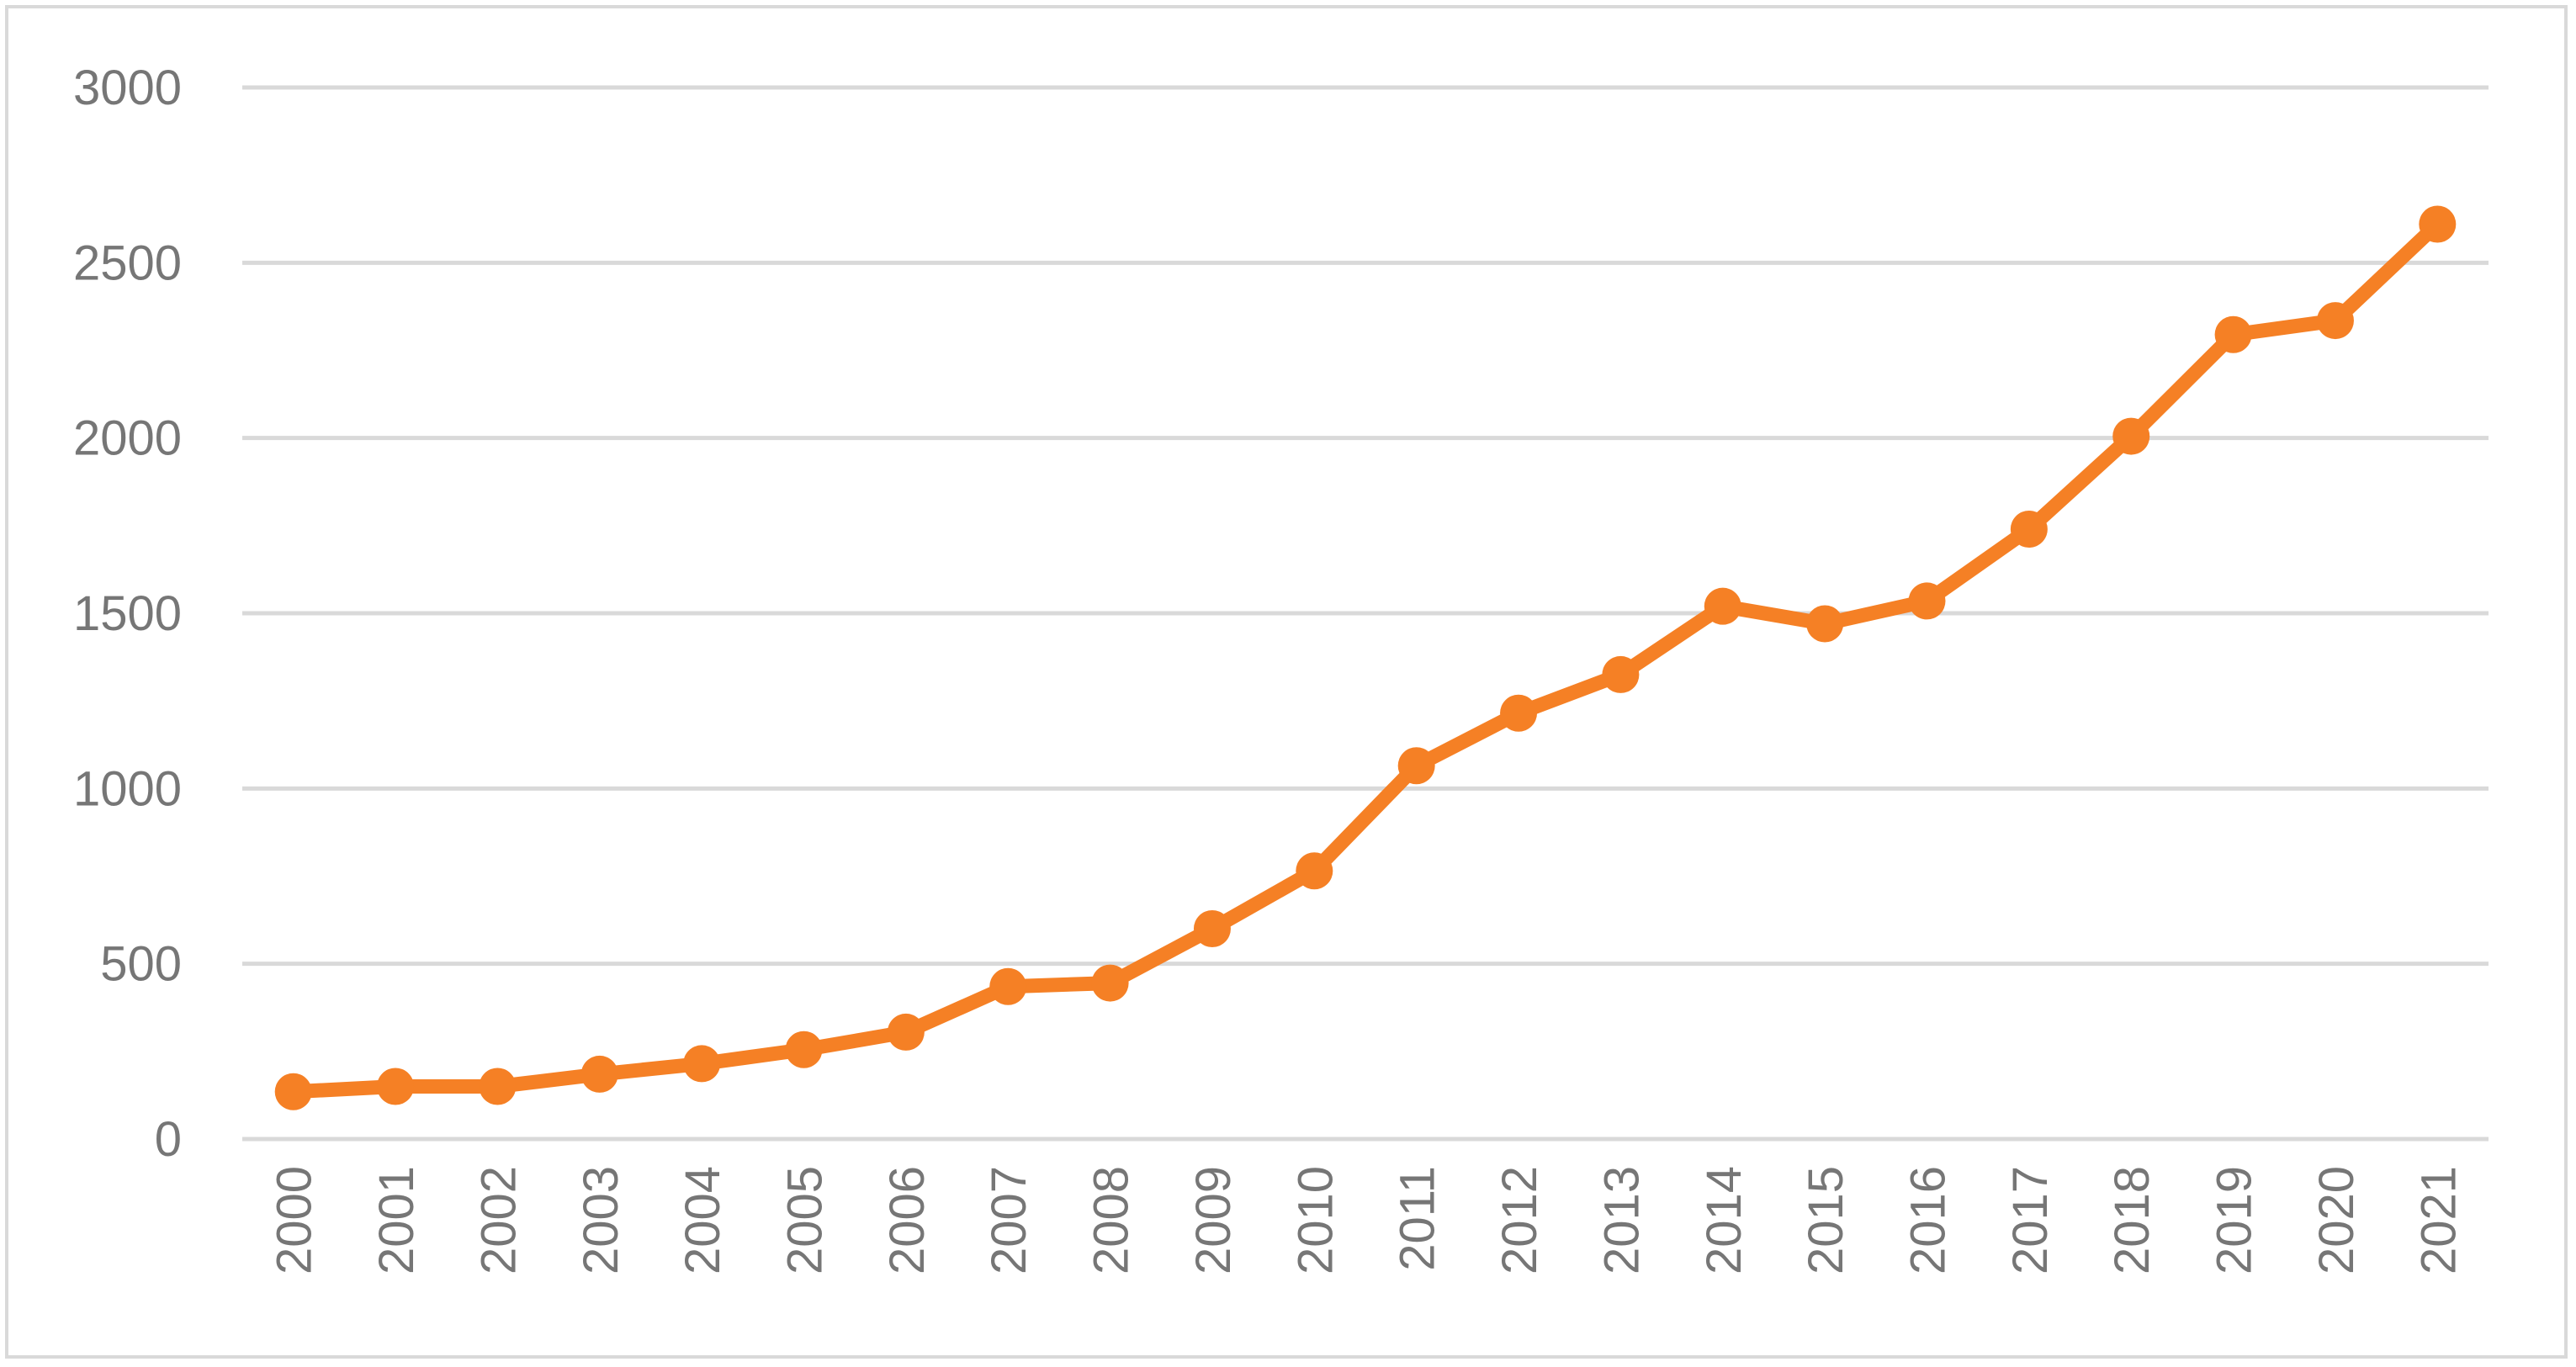 The width and height of the screenshot is (2576, 1367). Describe the element at coordinates (804, 1049) in the screenshot. I see `data-point-2005` at that location.